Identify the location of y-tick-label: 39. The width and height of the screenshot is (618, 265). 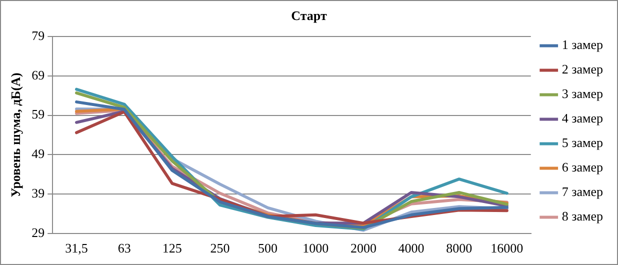
(38, 192).